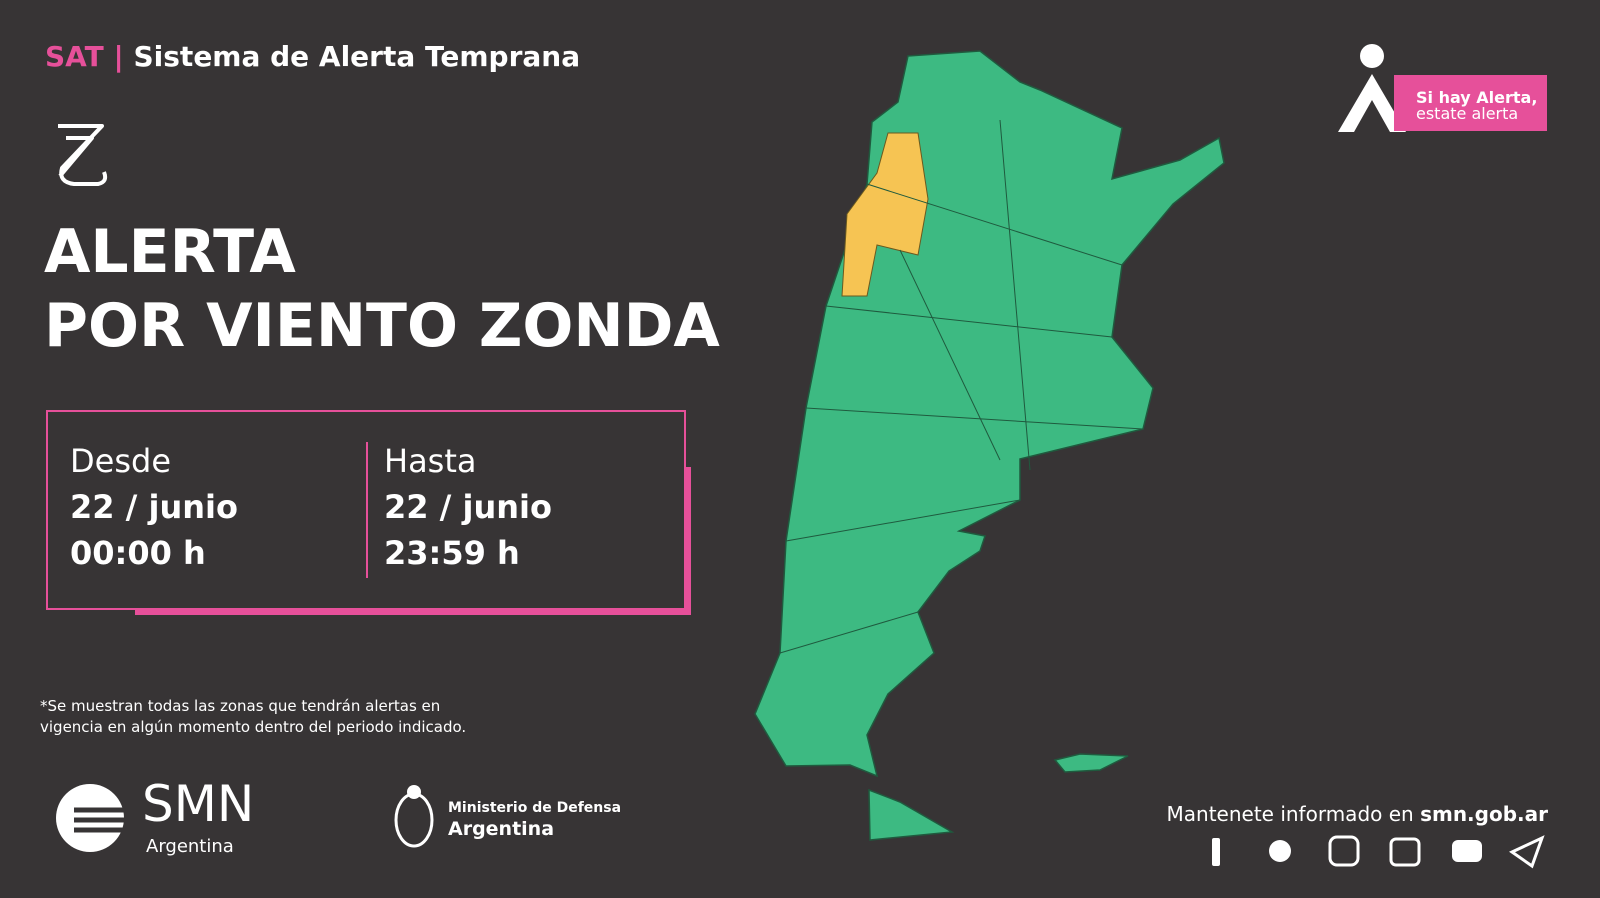 The height and width of the screenshot is (898, 1600). Describe the element at coordinates (190, 846) in the screenshot. I see `smn-sub: Argentina` at that location.